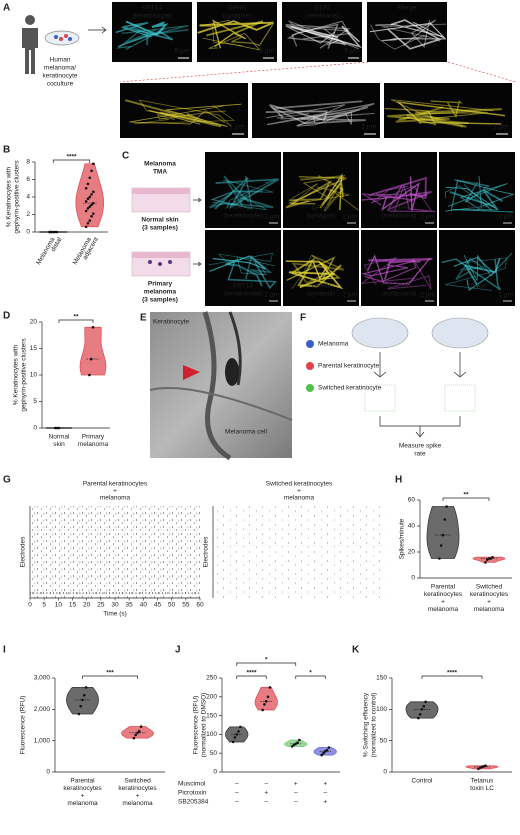 The height and width of the screenshot is (835, 520). Describe the element at coordinates (73, 605) in the screenshot. I see `x-tick-label: 15` at that location.